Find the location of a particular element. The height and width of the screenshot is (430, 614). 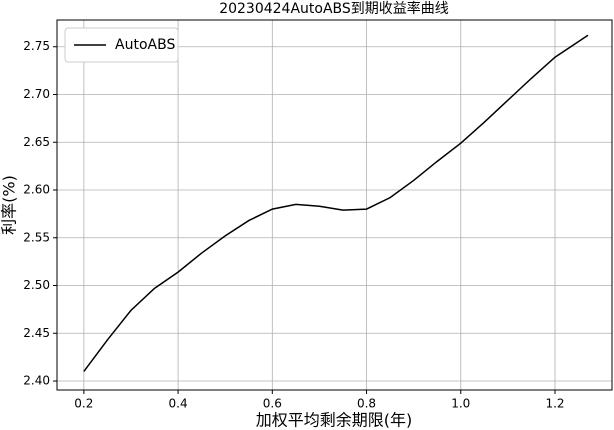

y-tick-label: 2.50 is located at coordinates (36, 285).